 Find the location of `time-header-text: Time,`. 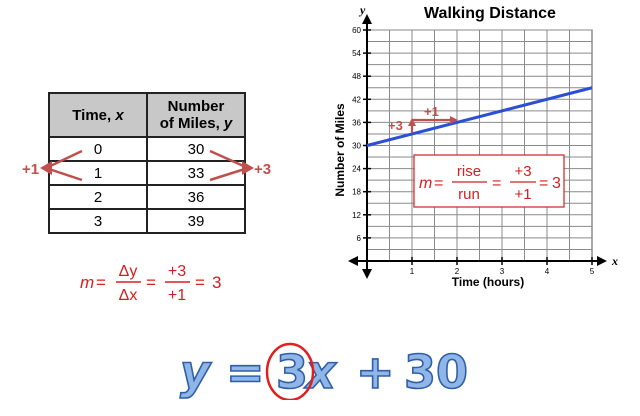

time-header-text: Time, is located at coordinates (94, 115).